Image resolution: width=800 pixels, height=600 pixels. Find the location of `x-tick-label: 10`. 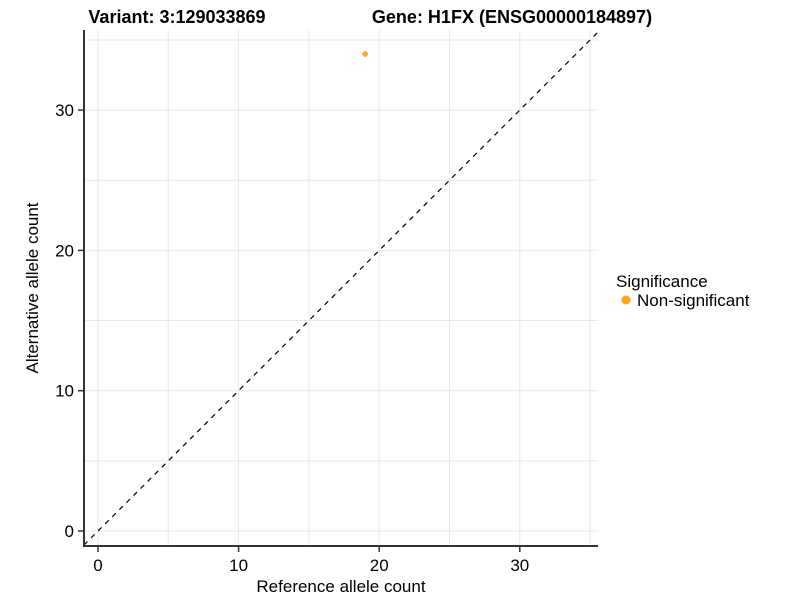

x-tick-label: 10 is located at coordinates (238, 565).